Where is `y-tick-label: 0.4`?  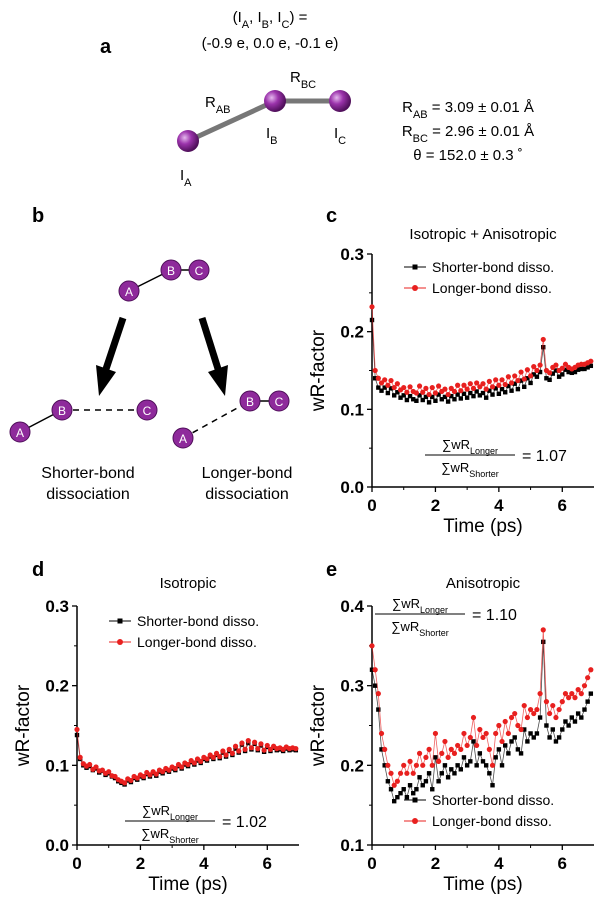
y-tick-label: 0.4 is located at coordinates (352, 606).